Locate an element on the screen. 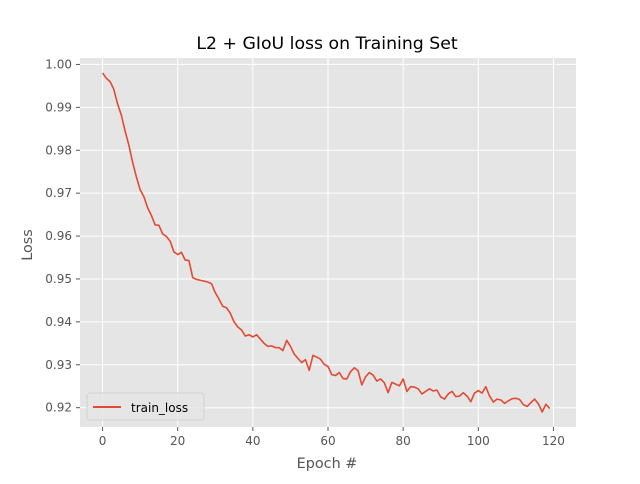  x-tick-label: 60 is located at coordinates (327, 441).